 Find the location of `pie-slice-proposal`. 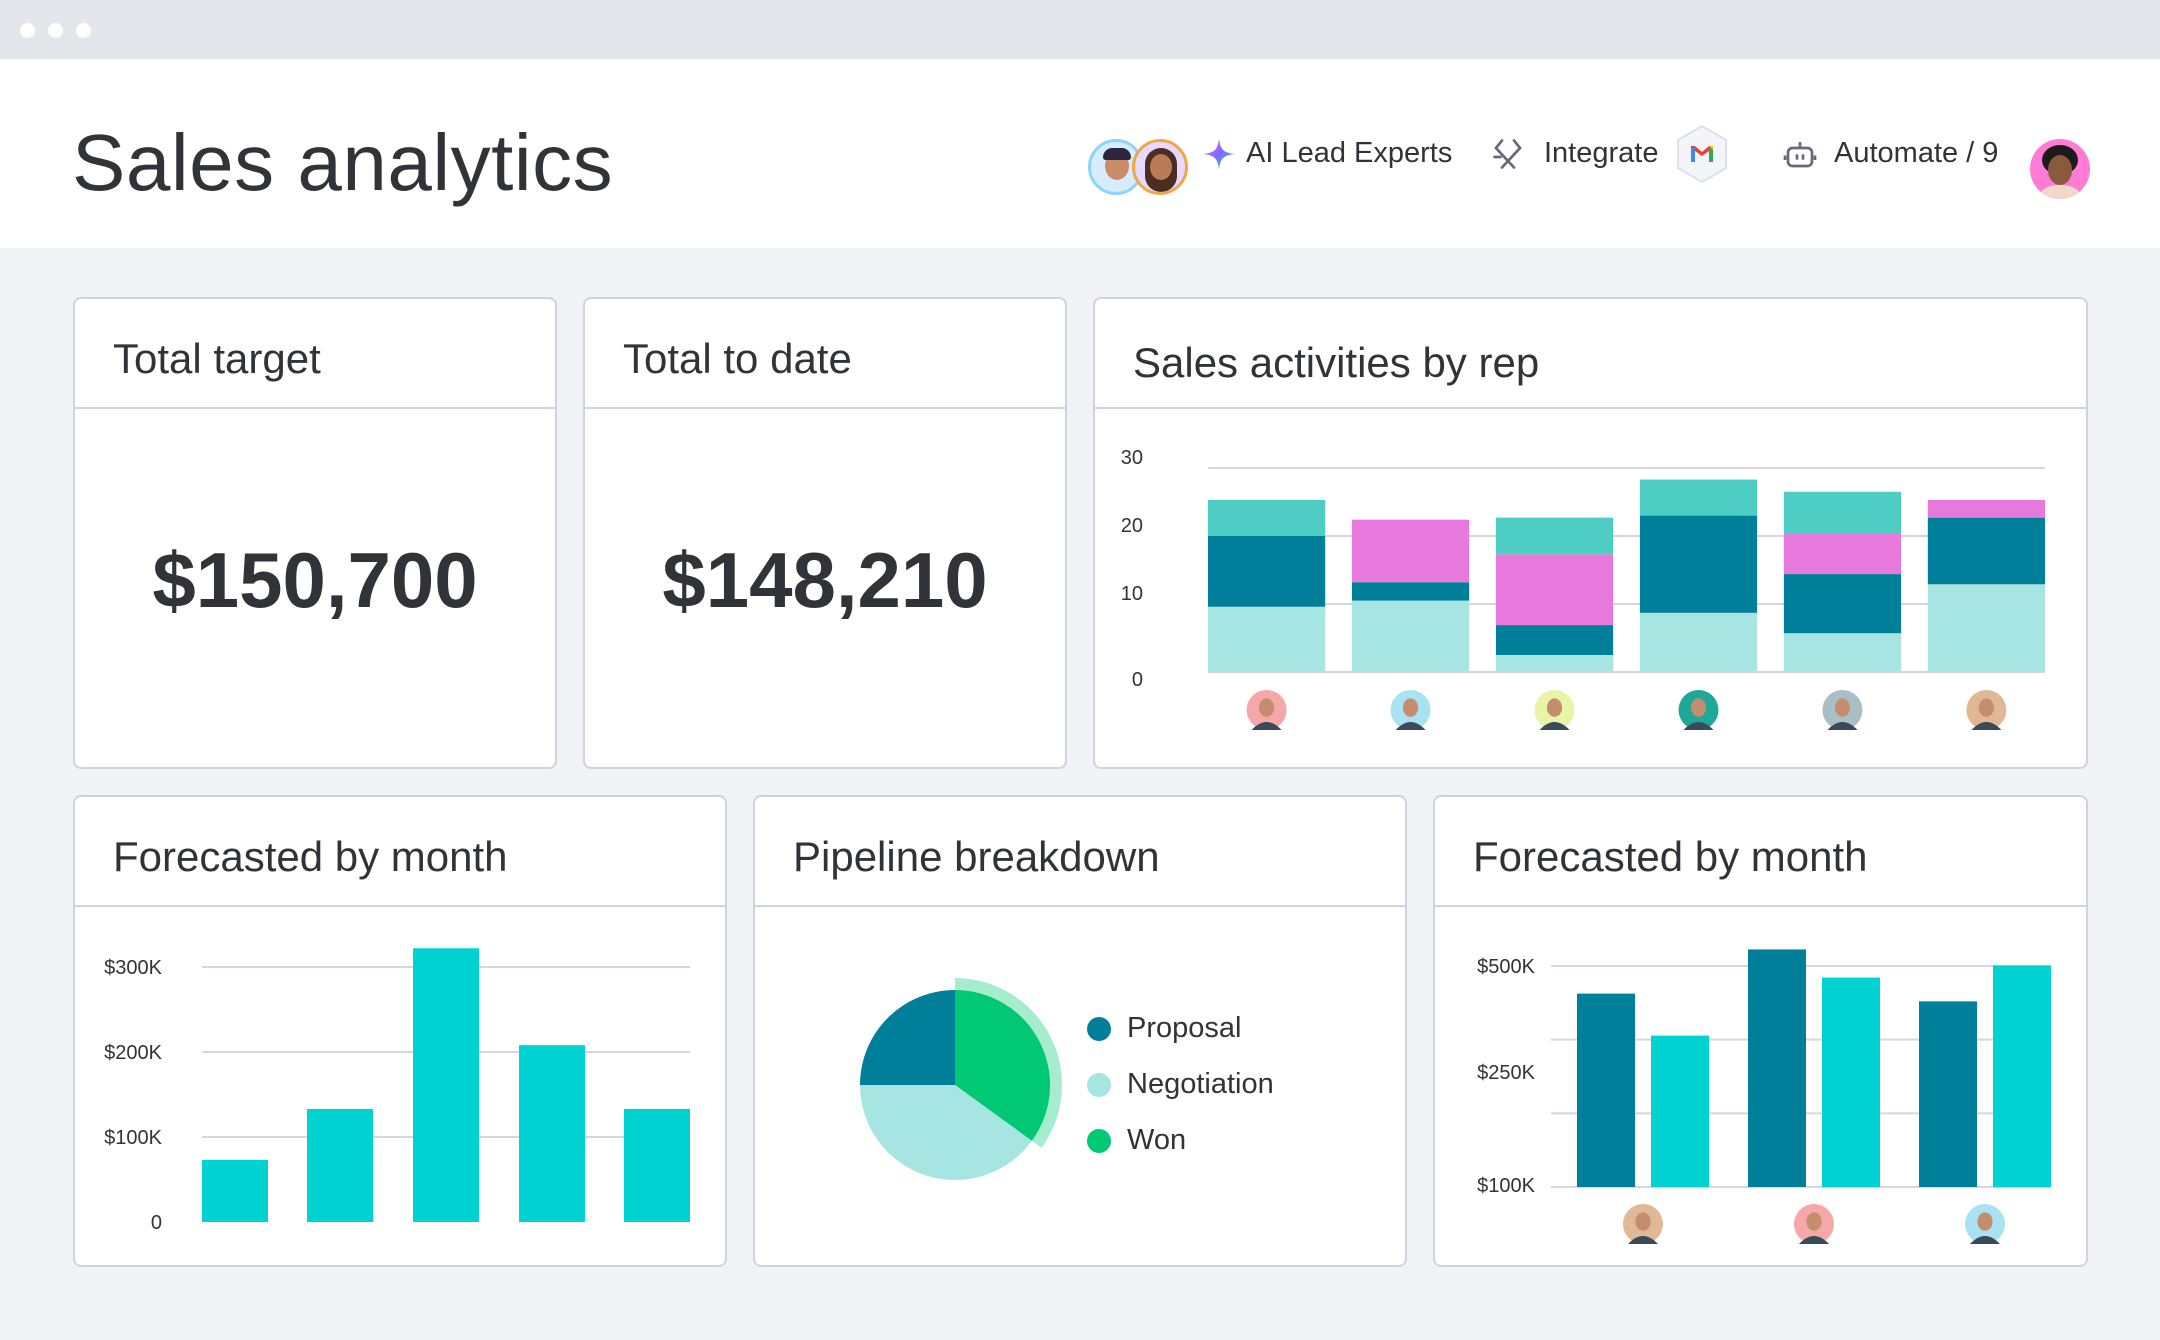

pie-slice-proposal is located at coordinates (907, 1037).